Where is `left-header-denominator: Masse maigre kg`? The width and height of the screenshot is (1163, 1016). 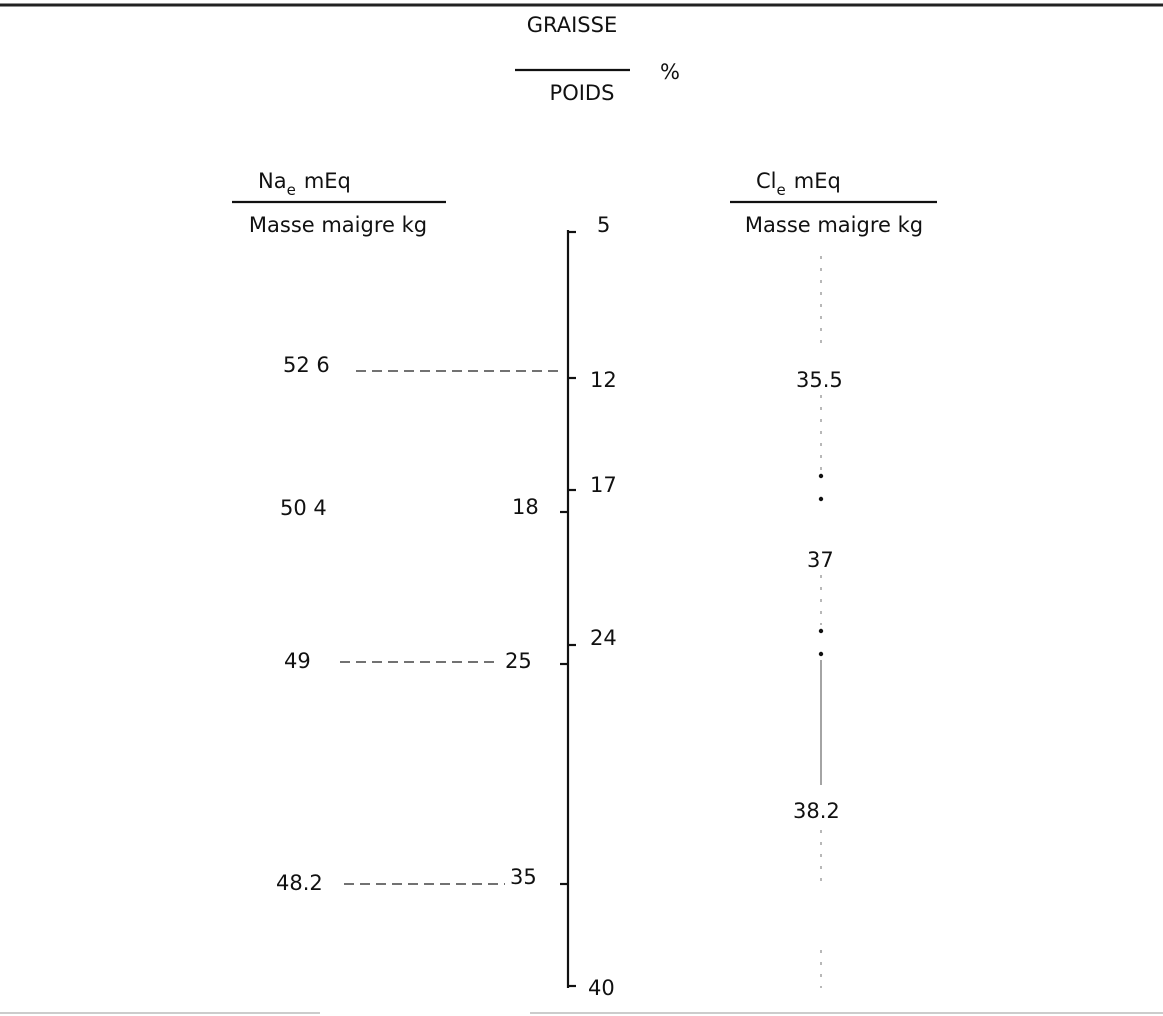 left-header-denominator: Masse maigre kg is located at coordinates (338, 225).